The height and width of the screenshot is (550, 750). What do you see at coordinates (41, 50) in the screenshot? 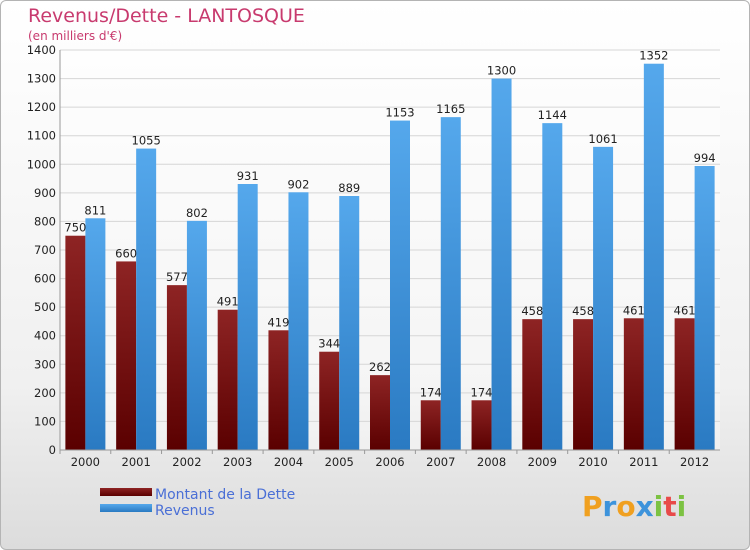
I see `y-tick-label: 1400` at bounding box center [41, 50].